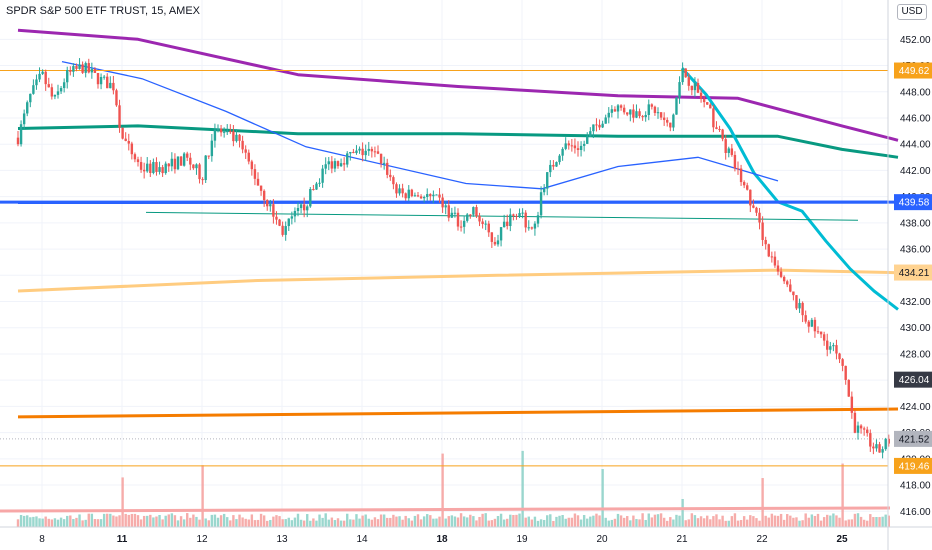 This screenshot has width=932, height=550. I want to click on y-tick-label: 452.00, so click(915, 40).